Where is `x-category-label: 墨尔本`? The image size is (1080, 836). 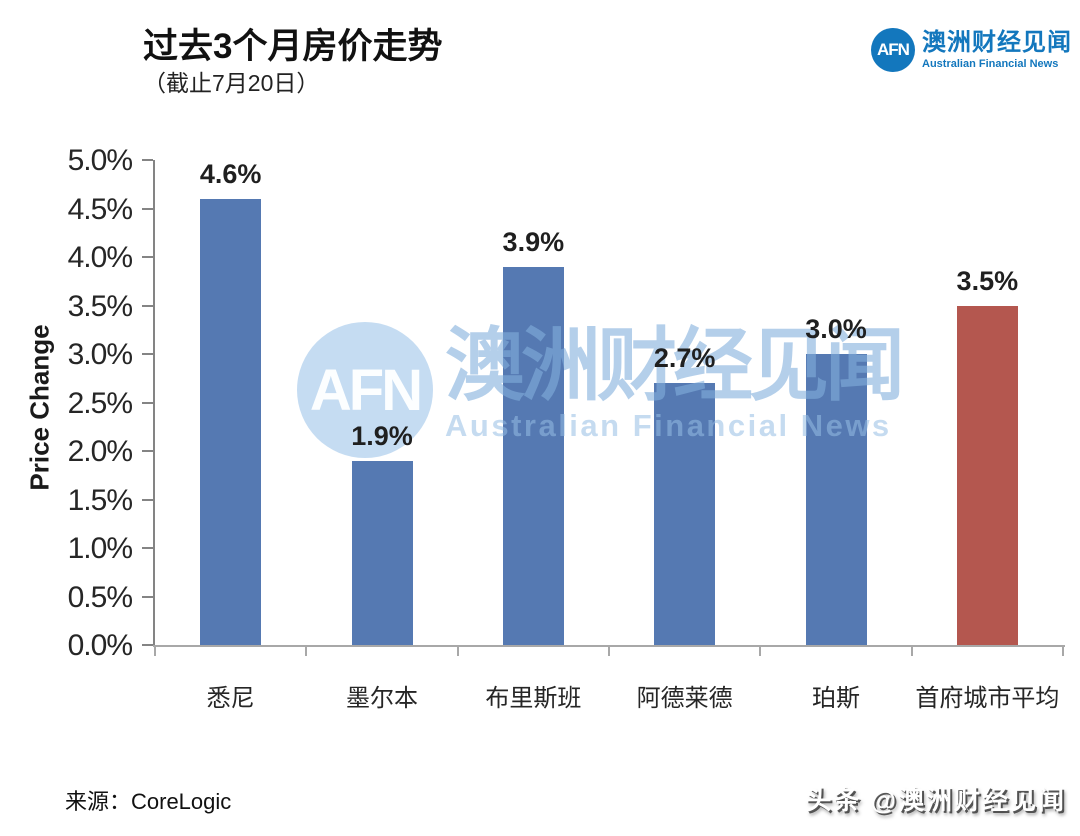
x-category-label: 墨尔本 is located at coordinates (382, 698).